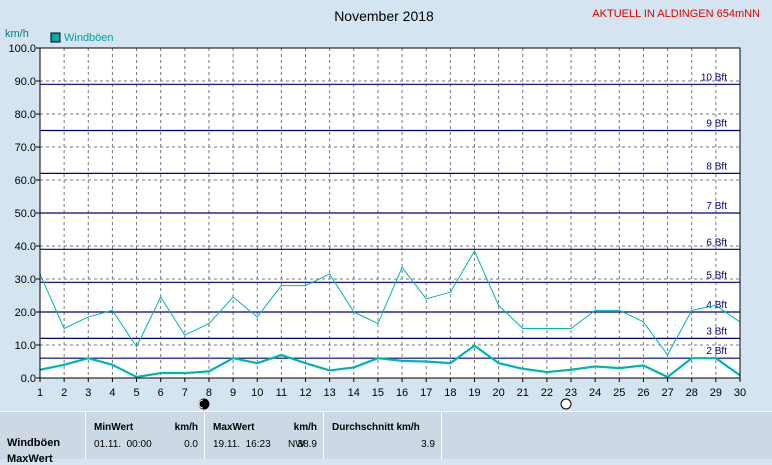  Describe the element at coordinates (17, 34) in the screenshot. I see `y-unit-label: km/h` at that location.